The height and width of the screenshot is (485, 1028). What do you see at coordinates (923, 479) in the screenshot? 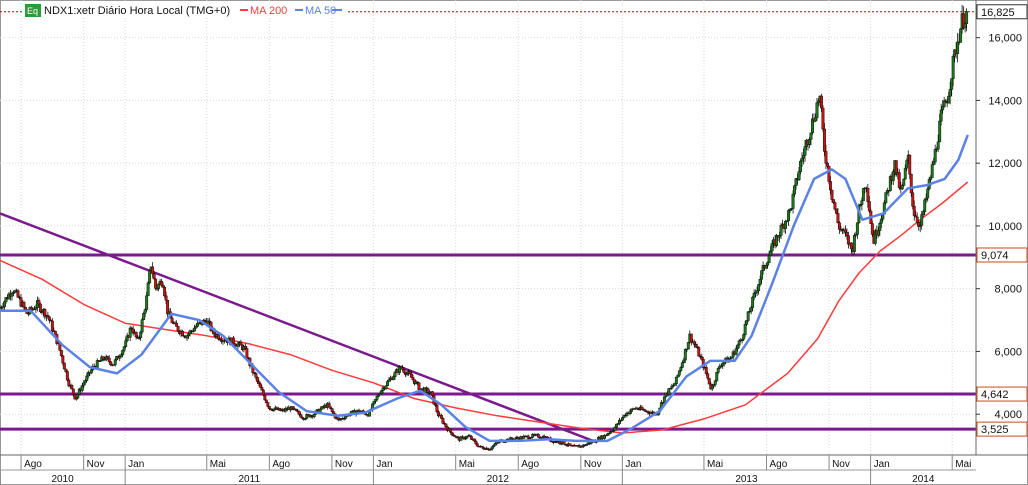
I see `year-label: 2014` at bounding box center [923, 479].